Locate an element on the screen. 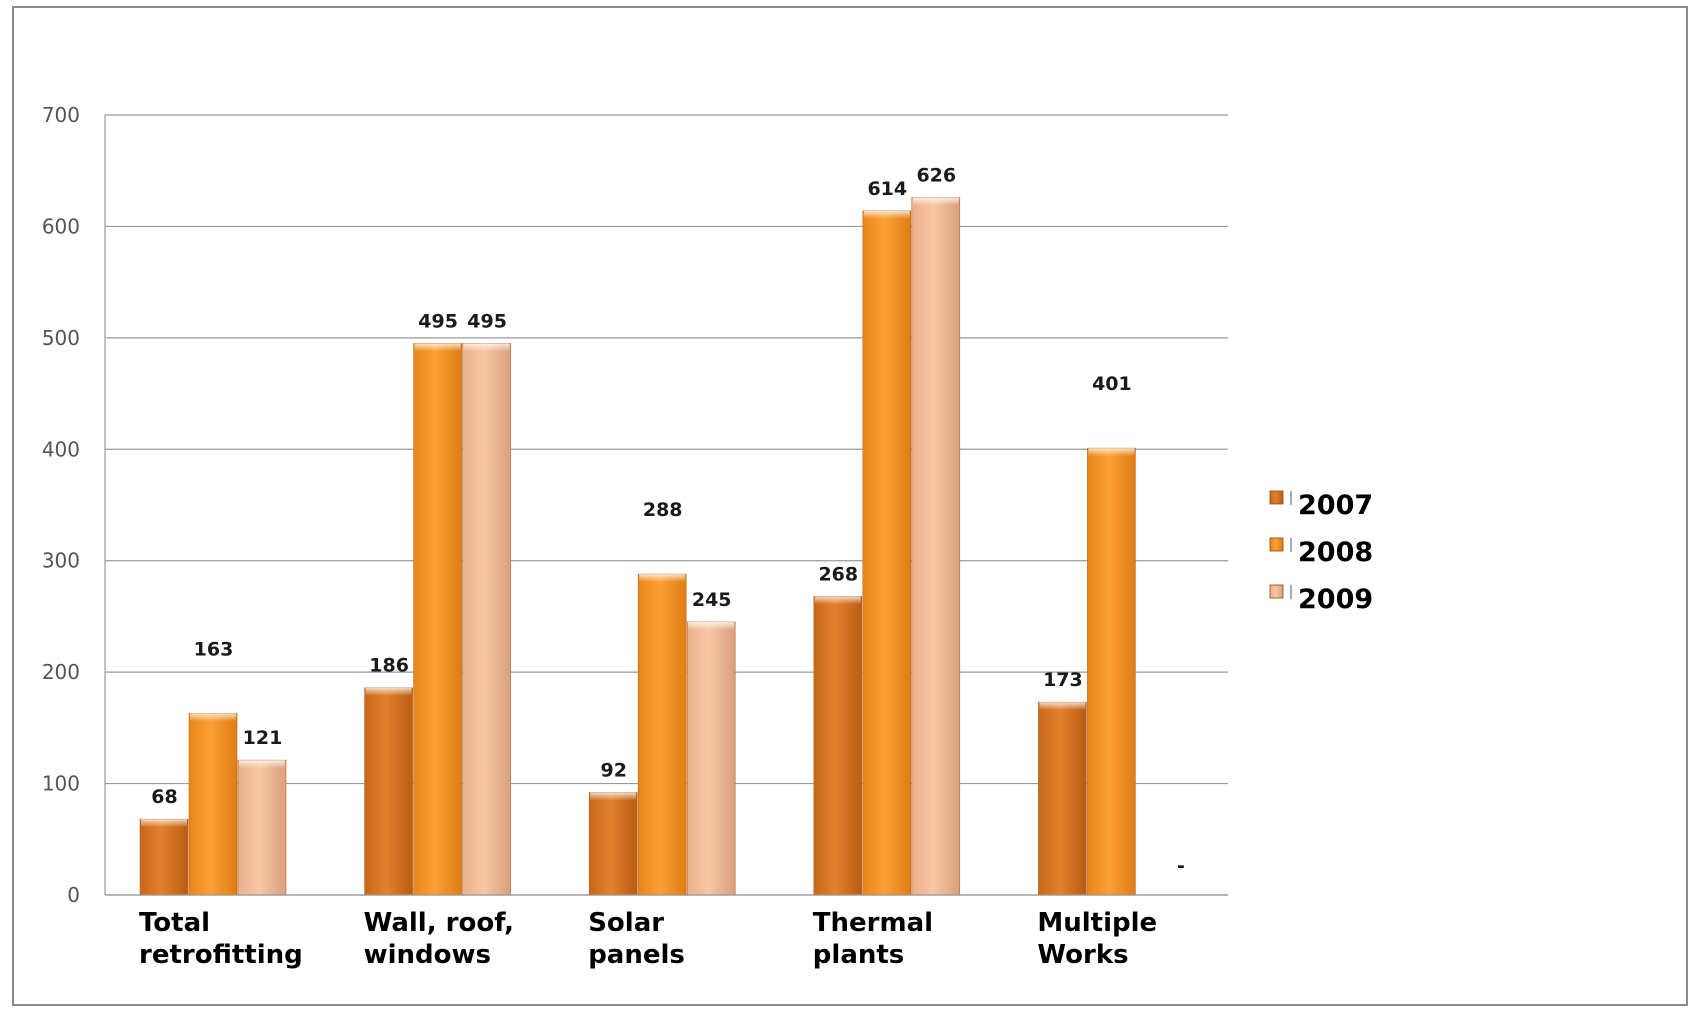  data-label: 186 is located at coordinates (389, 666).